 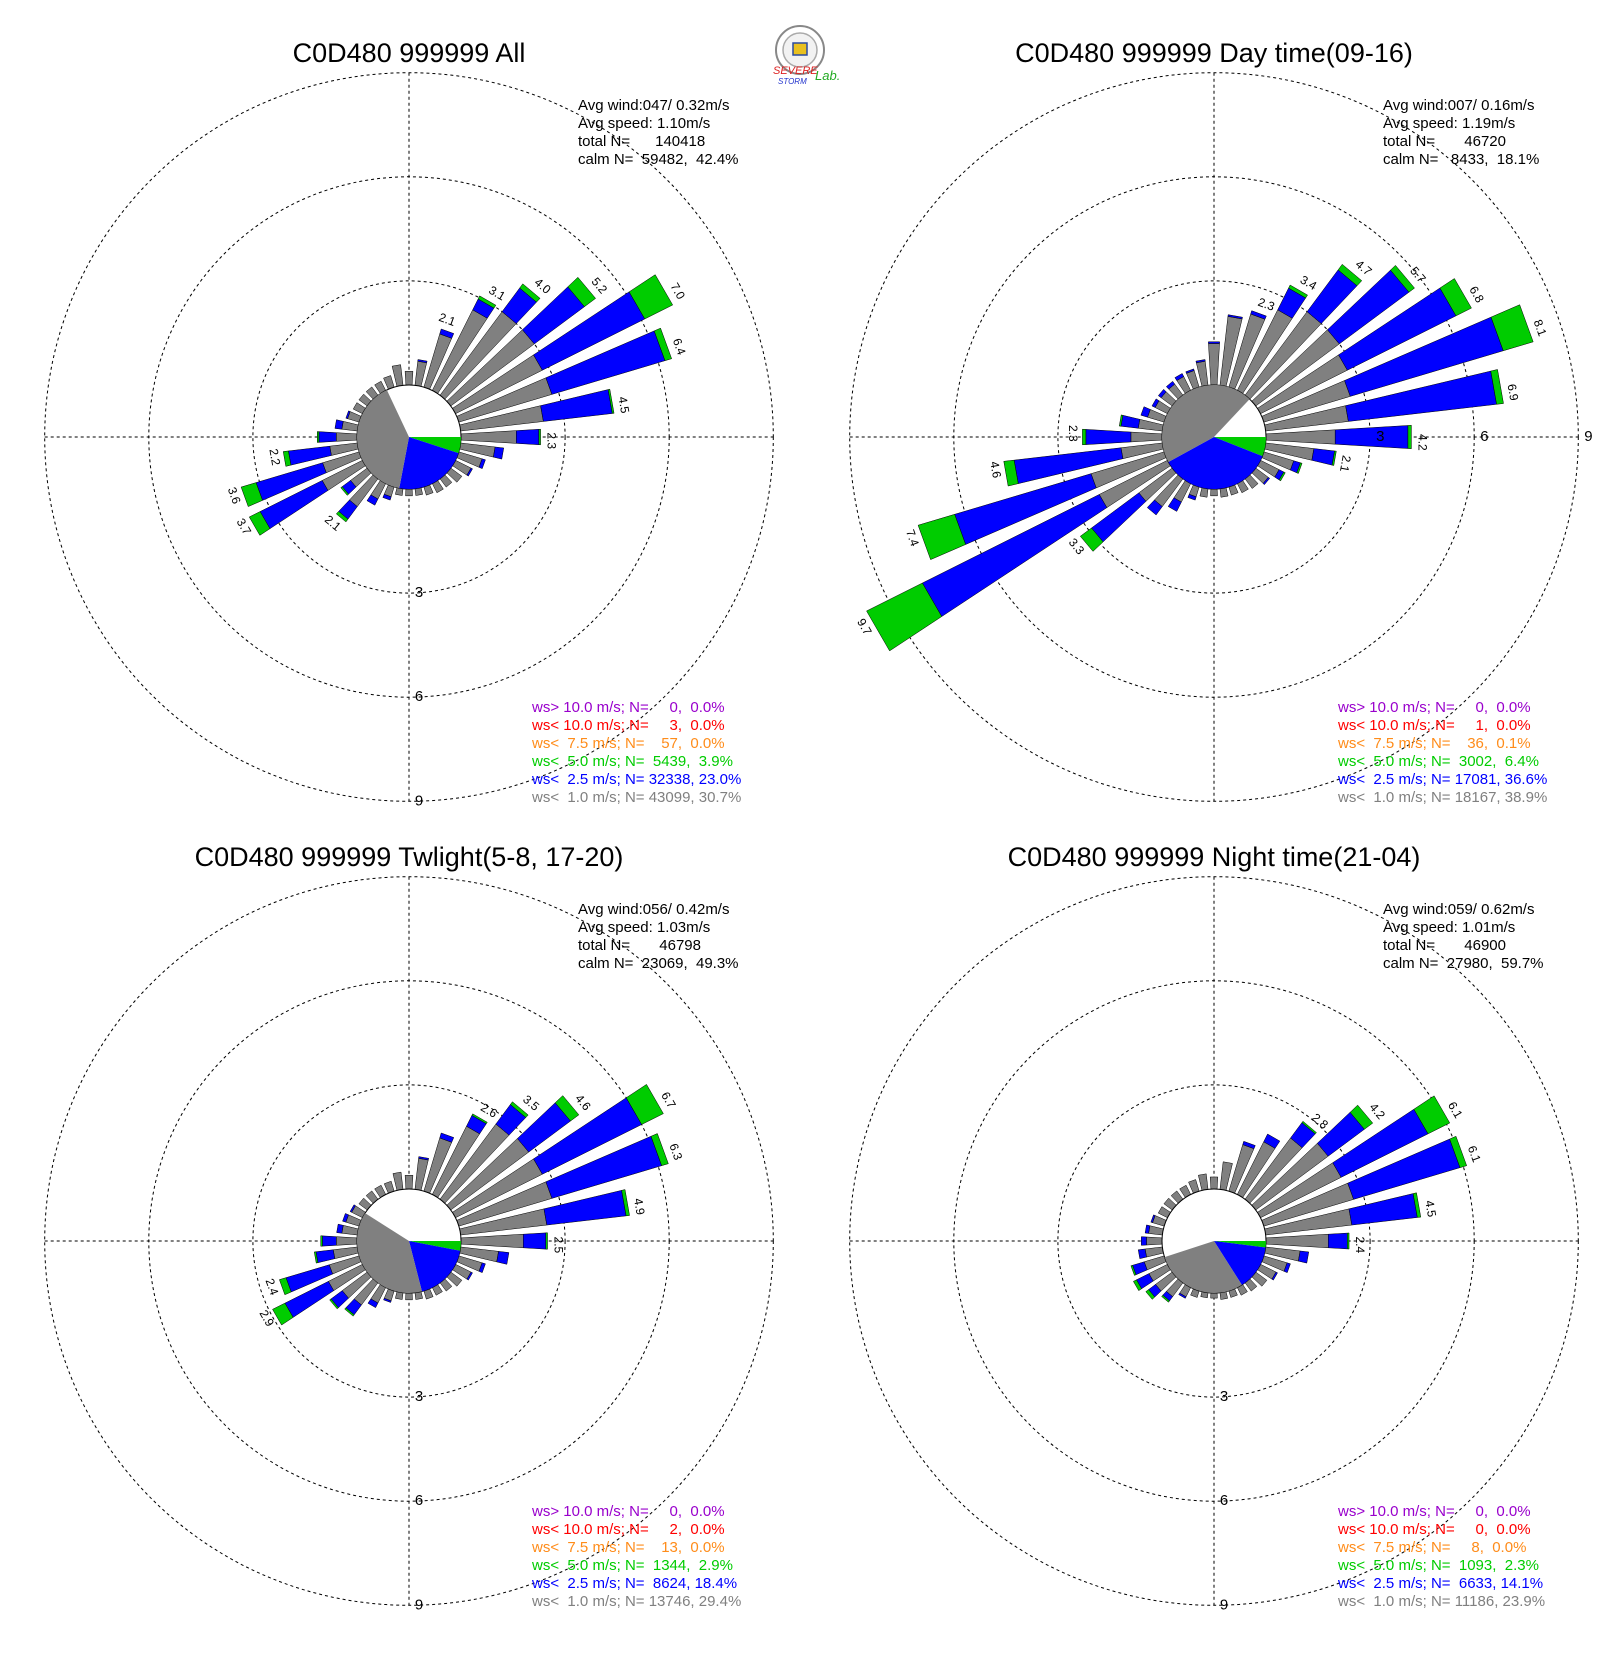 I want to click on severe-storm-lab-logo: SEVERE STORM Lab., so click(x=806, y=55).